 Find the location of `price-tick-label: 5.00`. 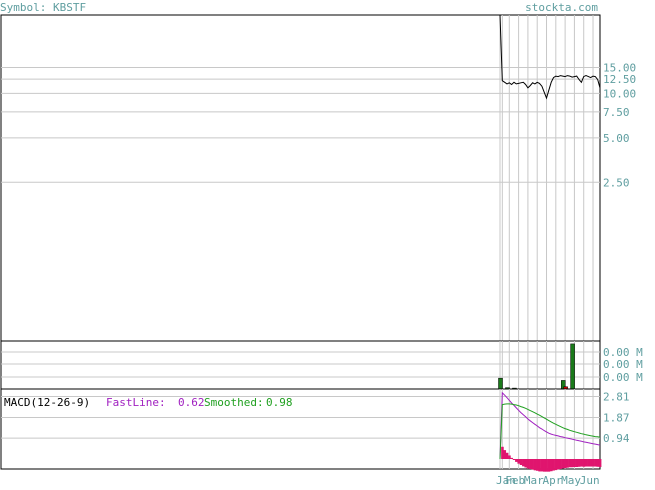

price-tick-label: 5.00 is located at coordinates (616, 138).